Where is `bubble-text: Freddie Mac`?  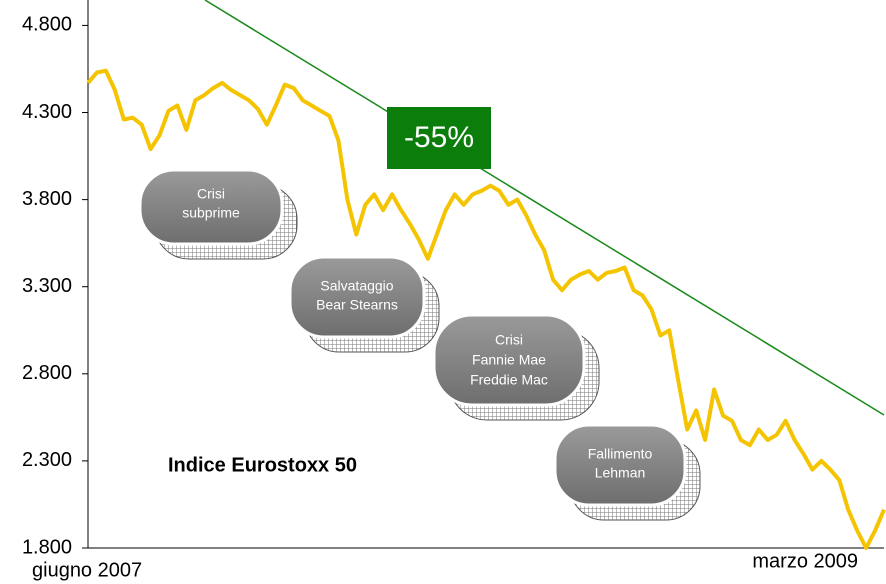
bubble-text: Freddie Mac is located at coordinates (509, 380).